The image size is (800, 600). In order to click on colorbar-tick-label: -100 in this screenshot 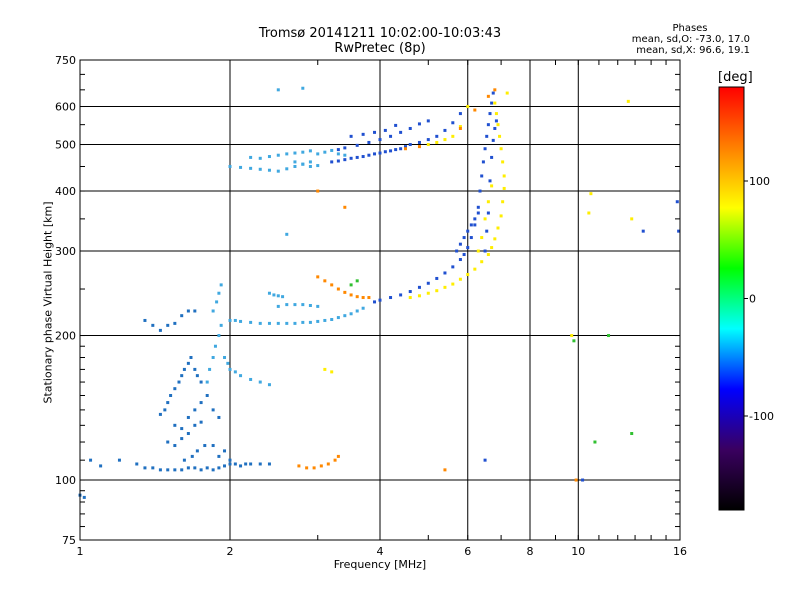, I will do `click(761, 416)`.